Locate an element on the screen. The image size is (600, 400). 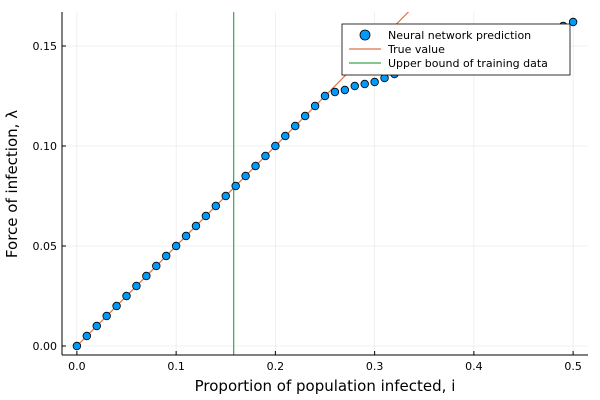
x-tick-label: 0.2 is located at coordinates (276, 366).